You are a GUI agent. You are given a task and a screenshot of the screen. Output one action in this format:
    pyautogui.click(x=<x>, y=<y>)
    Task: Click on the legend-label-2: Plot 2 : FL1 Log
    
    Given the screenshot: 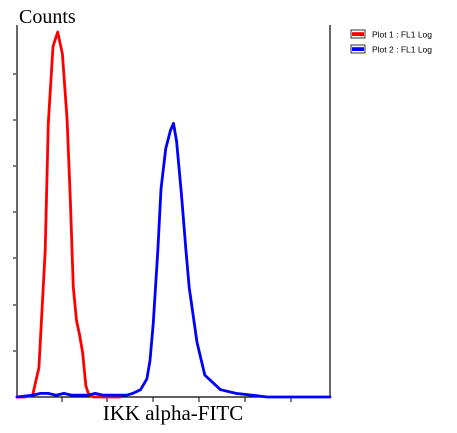 What is the action you would take?
    pyautogui.click(x=402, y=50)
    